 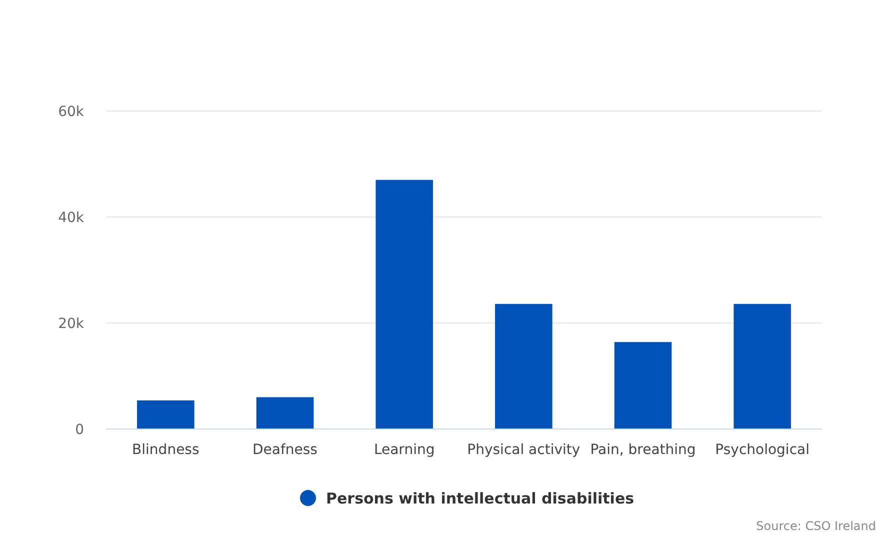 What do you see at coordinates (71, 218) in the screenshot?
I see `y-tick-label: 40k` at bounding box center [71, 218].